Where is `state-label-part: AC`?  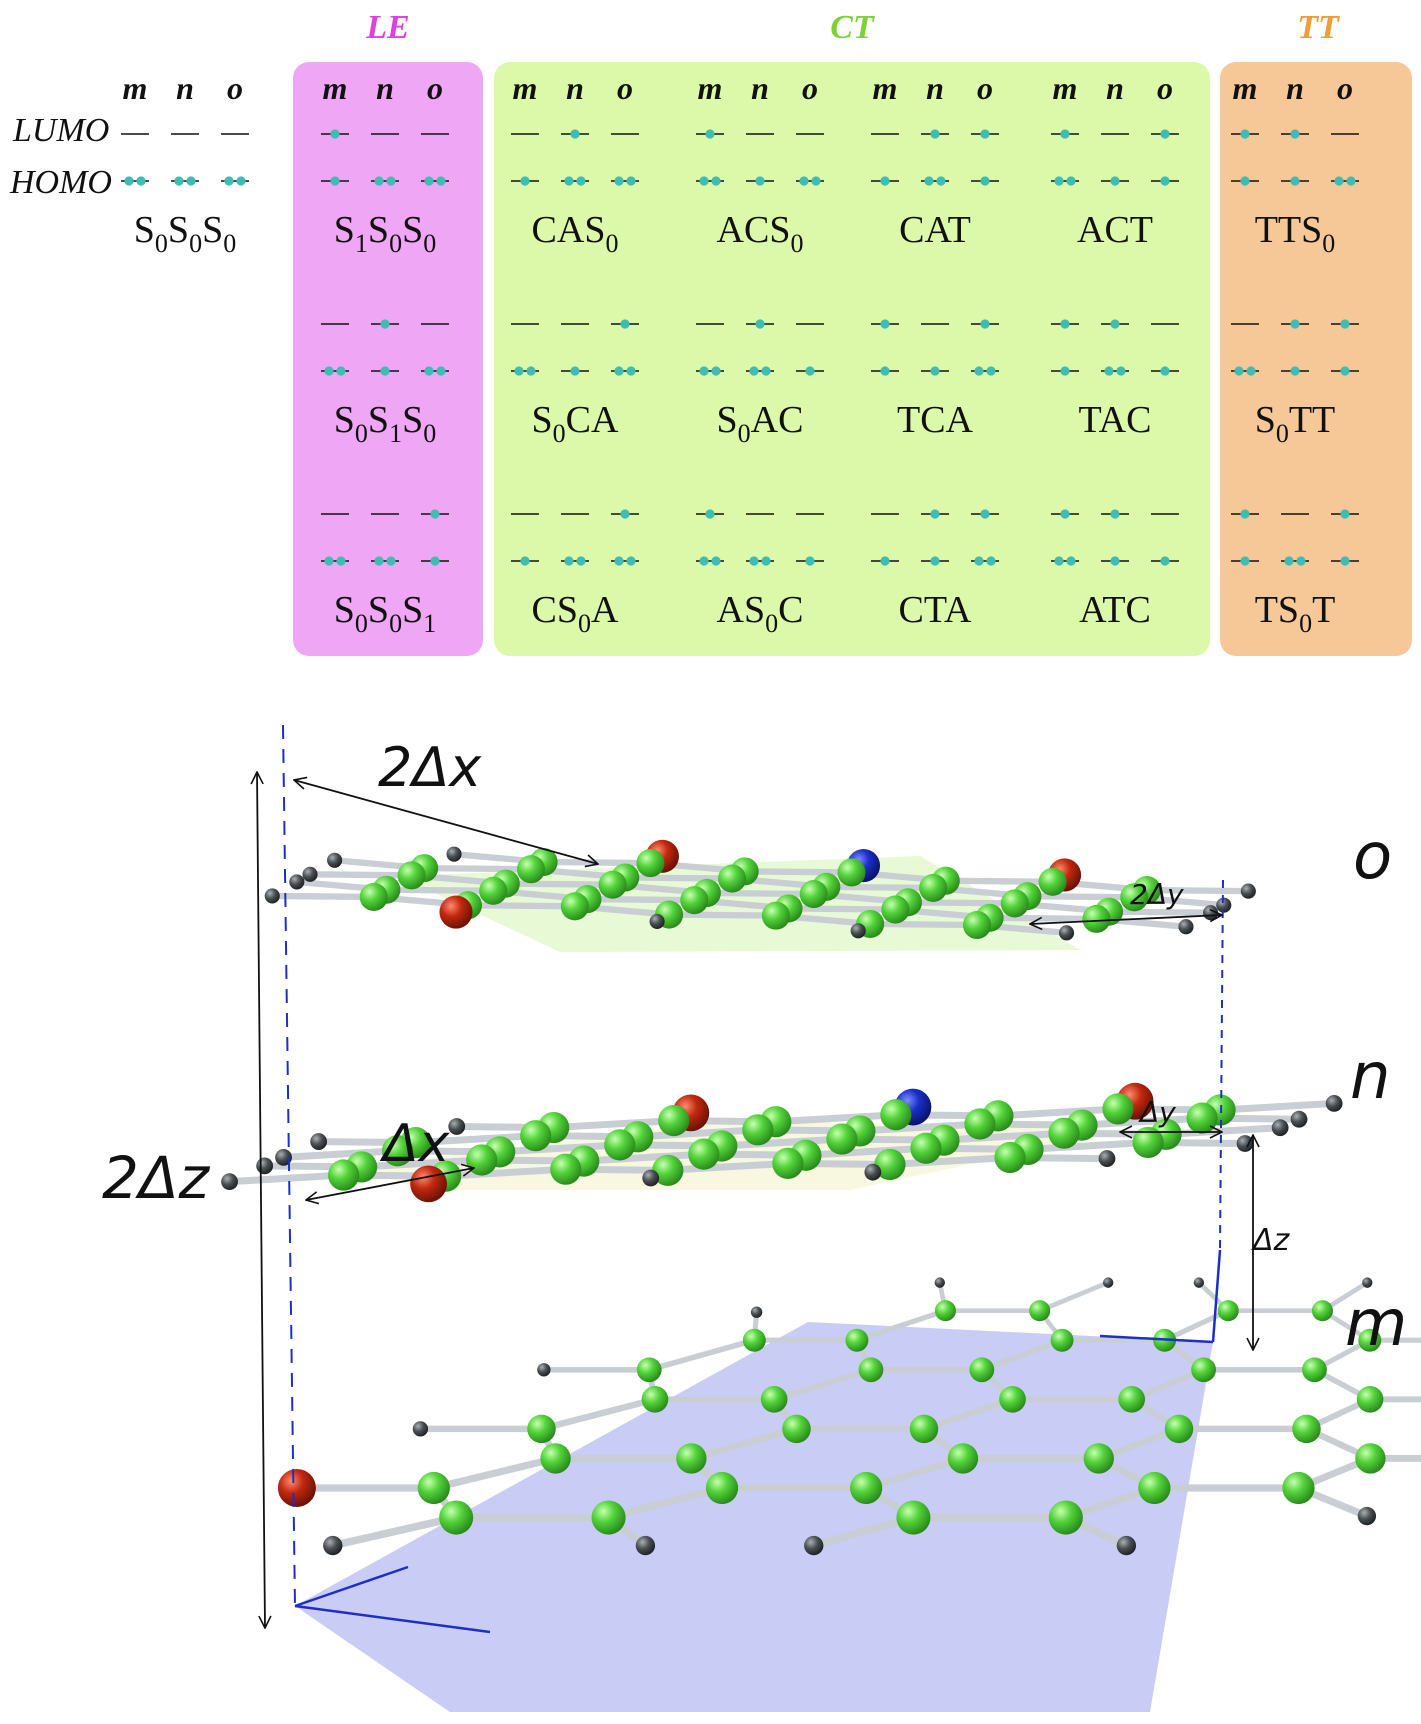
state-label-part: AC is located at coordinates (777, 420).